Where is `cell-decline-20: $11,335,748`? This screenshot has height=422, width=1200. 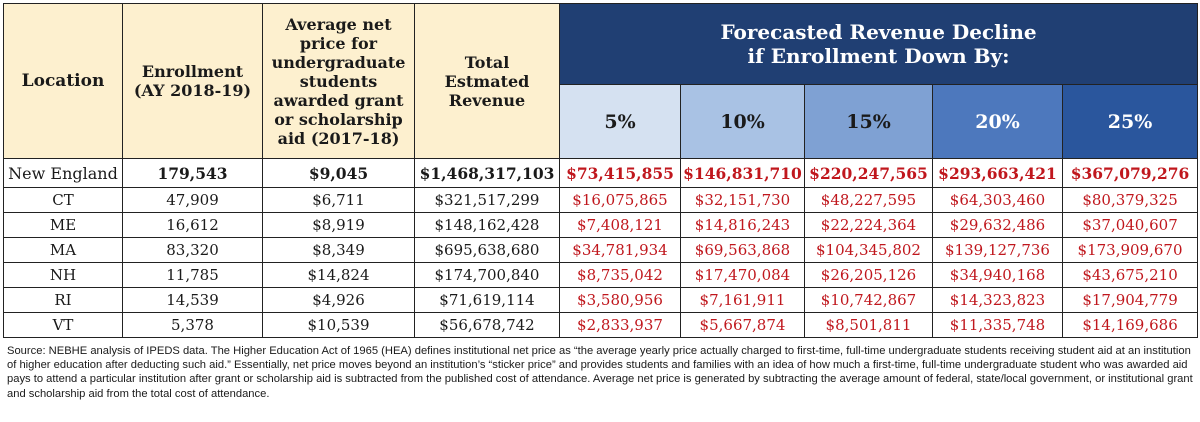 cell-decline-20: $11,335,748 is located at coordinates (997, 325).